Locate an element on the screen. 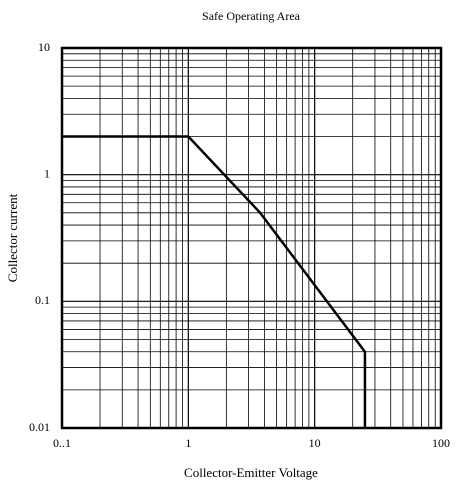  y-tick-label: 1 is located at coordinates (47, 173).